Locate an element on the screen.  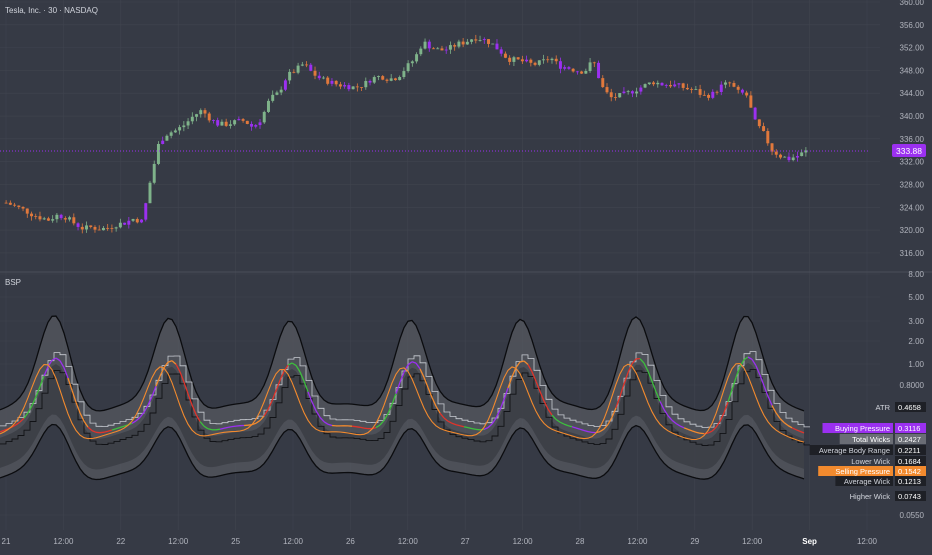
legend-series-value: 0.2427 is located at coordinates (909, 439).